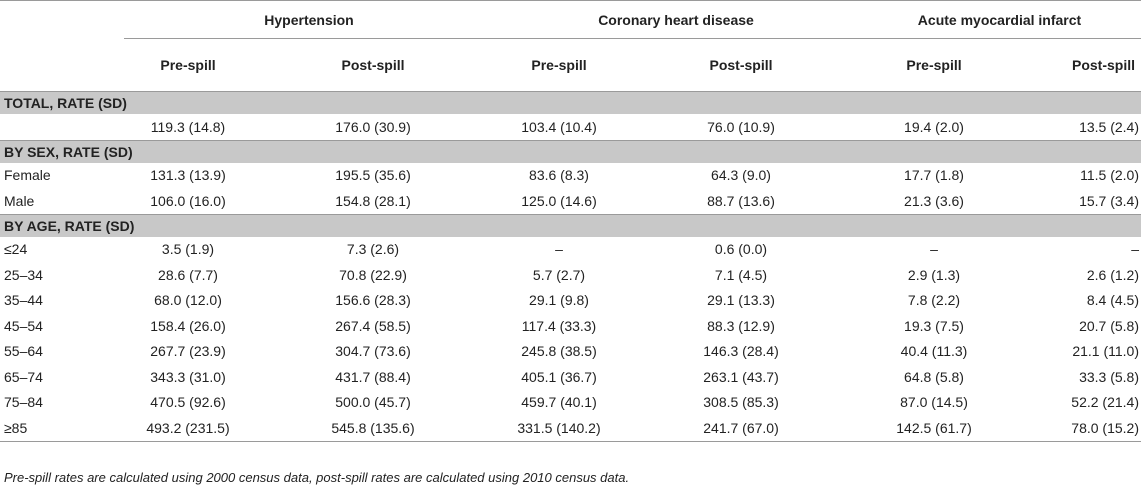 The width and height of the screenshot is (1143, 495). Describe the element at coordinates (559, 428) in the screenshot. I see `cell: 331.5 (140.2)` at that location.